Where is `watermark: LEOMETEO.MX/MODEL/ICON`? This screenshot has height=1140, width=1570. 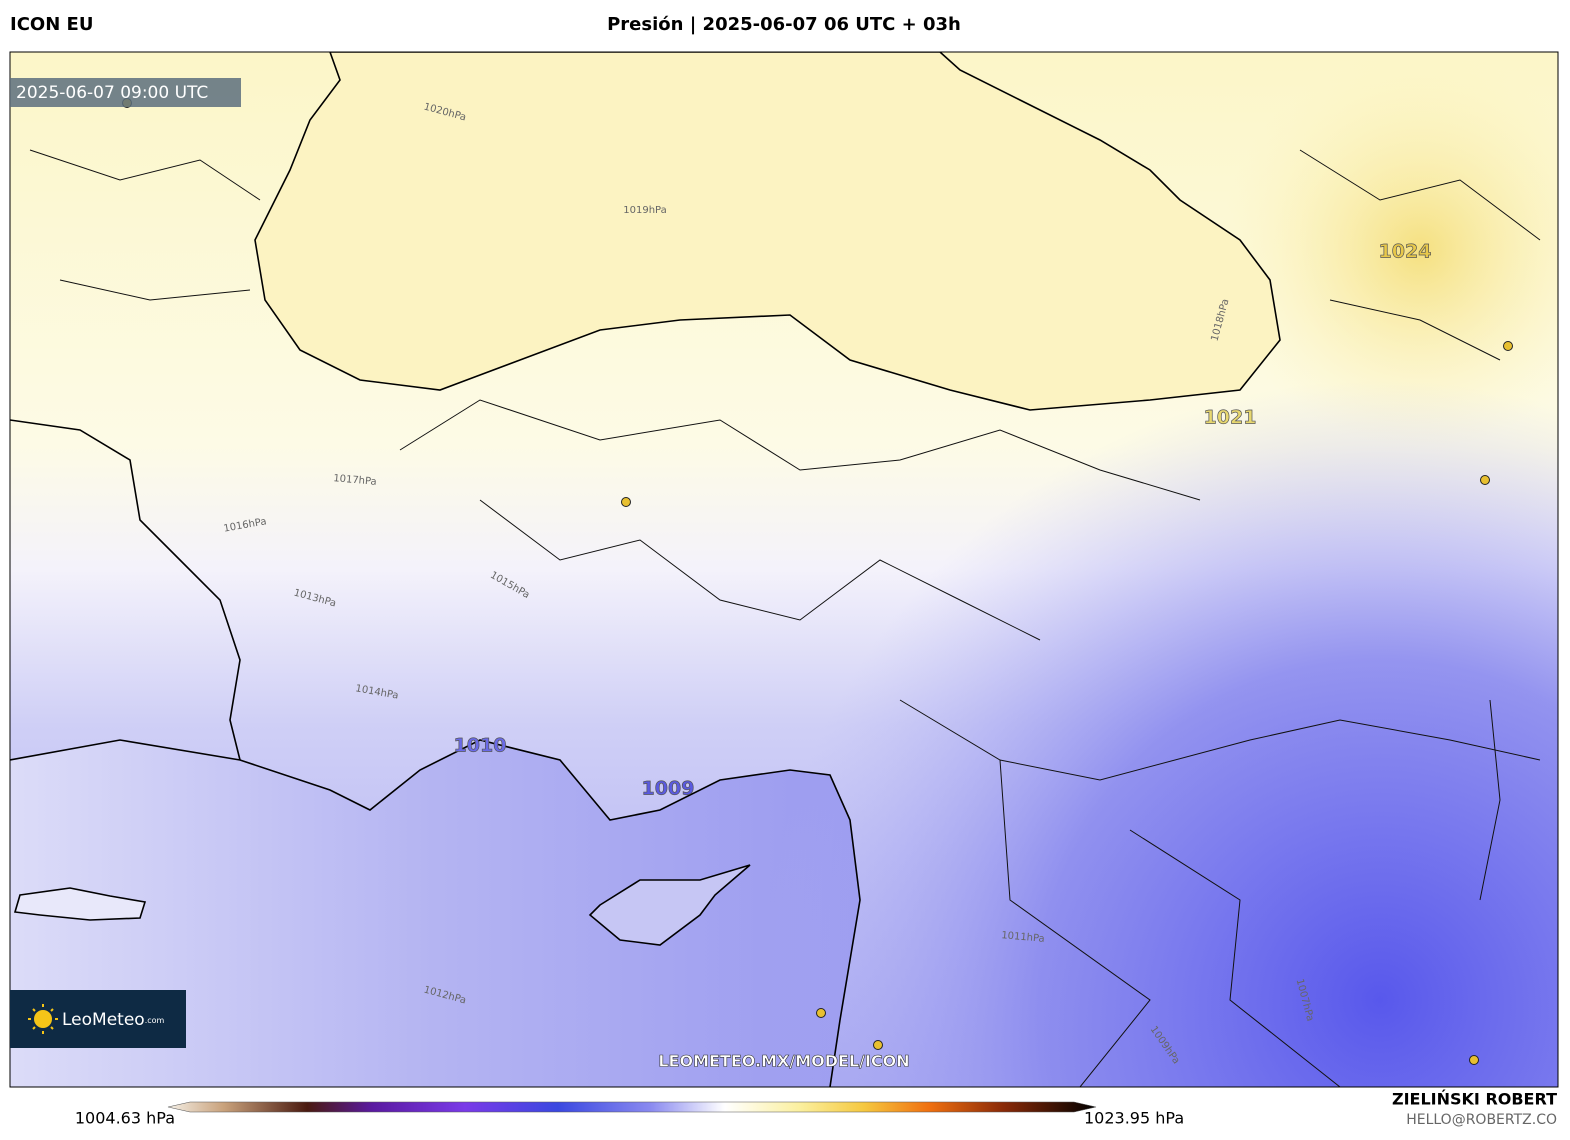
watermark: LEOMETEO.MX/MODEL/ICON is located at coordinates (783, 1061).